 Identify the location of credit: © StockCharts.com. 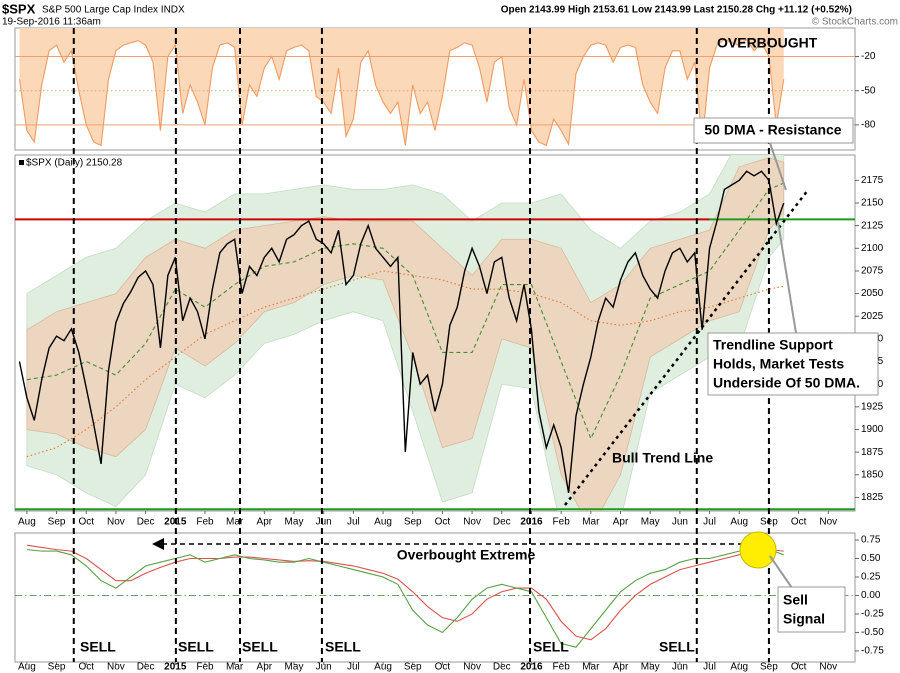
(855, 22).